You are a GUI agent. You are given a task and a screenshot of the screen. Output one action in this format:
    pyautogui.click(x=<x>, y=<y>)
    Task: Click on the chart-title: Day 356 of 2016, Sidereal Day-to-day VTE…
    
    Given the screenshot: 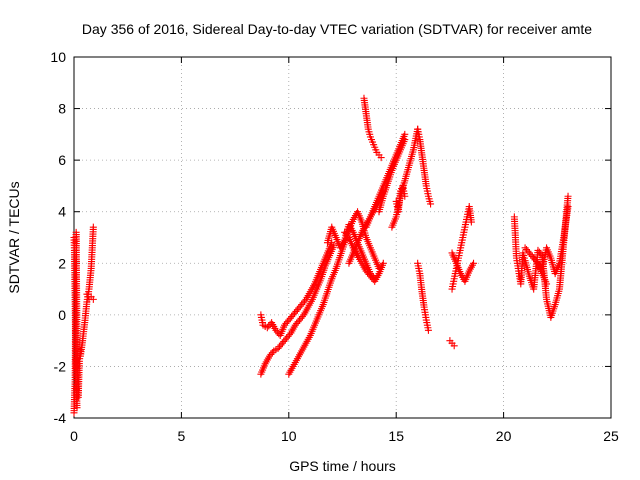 What is the action you would take?
    pyautogui.click(x=337, y=29)
    